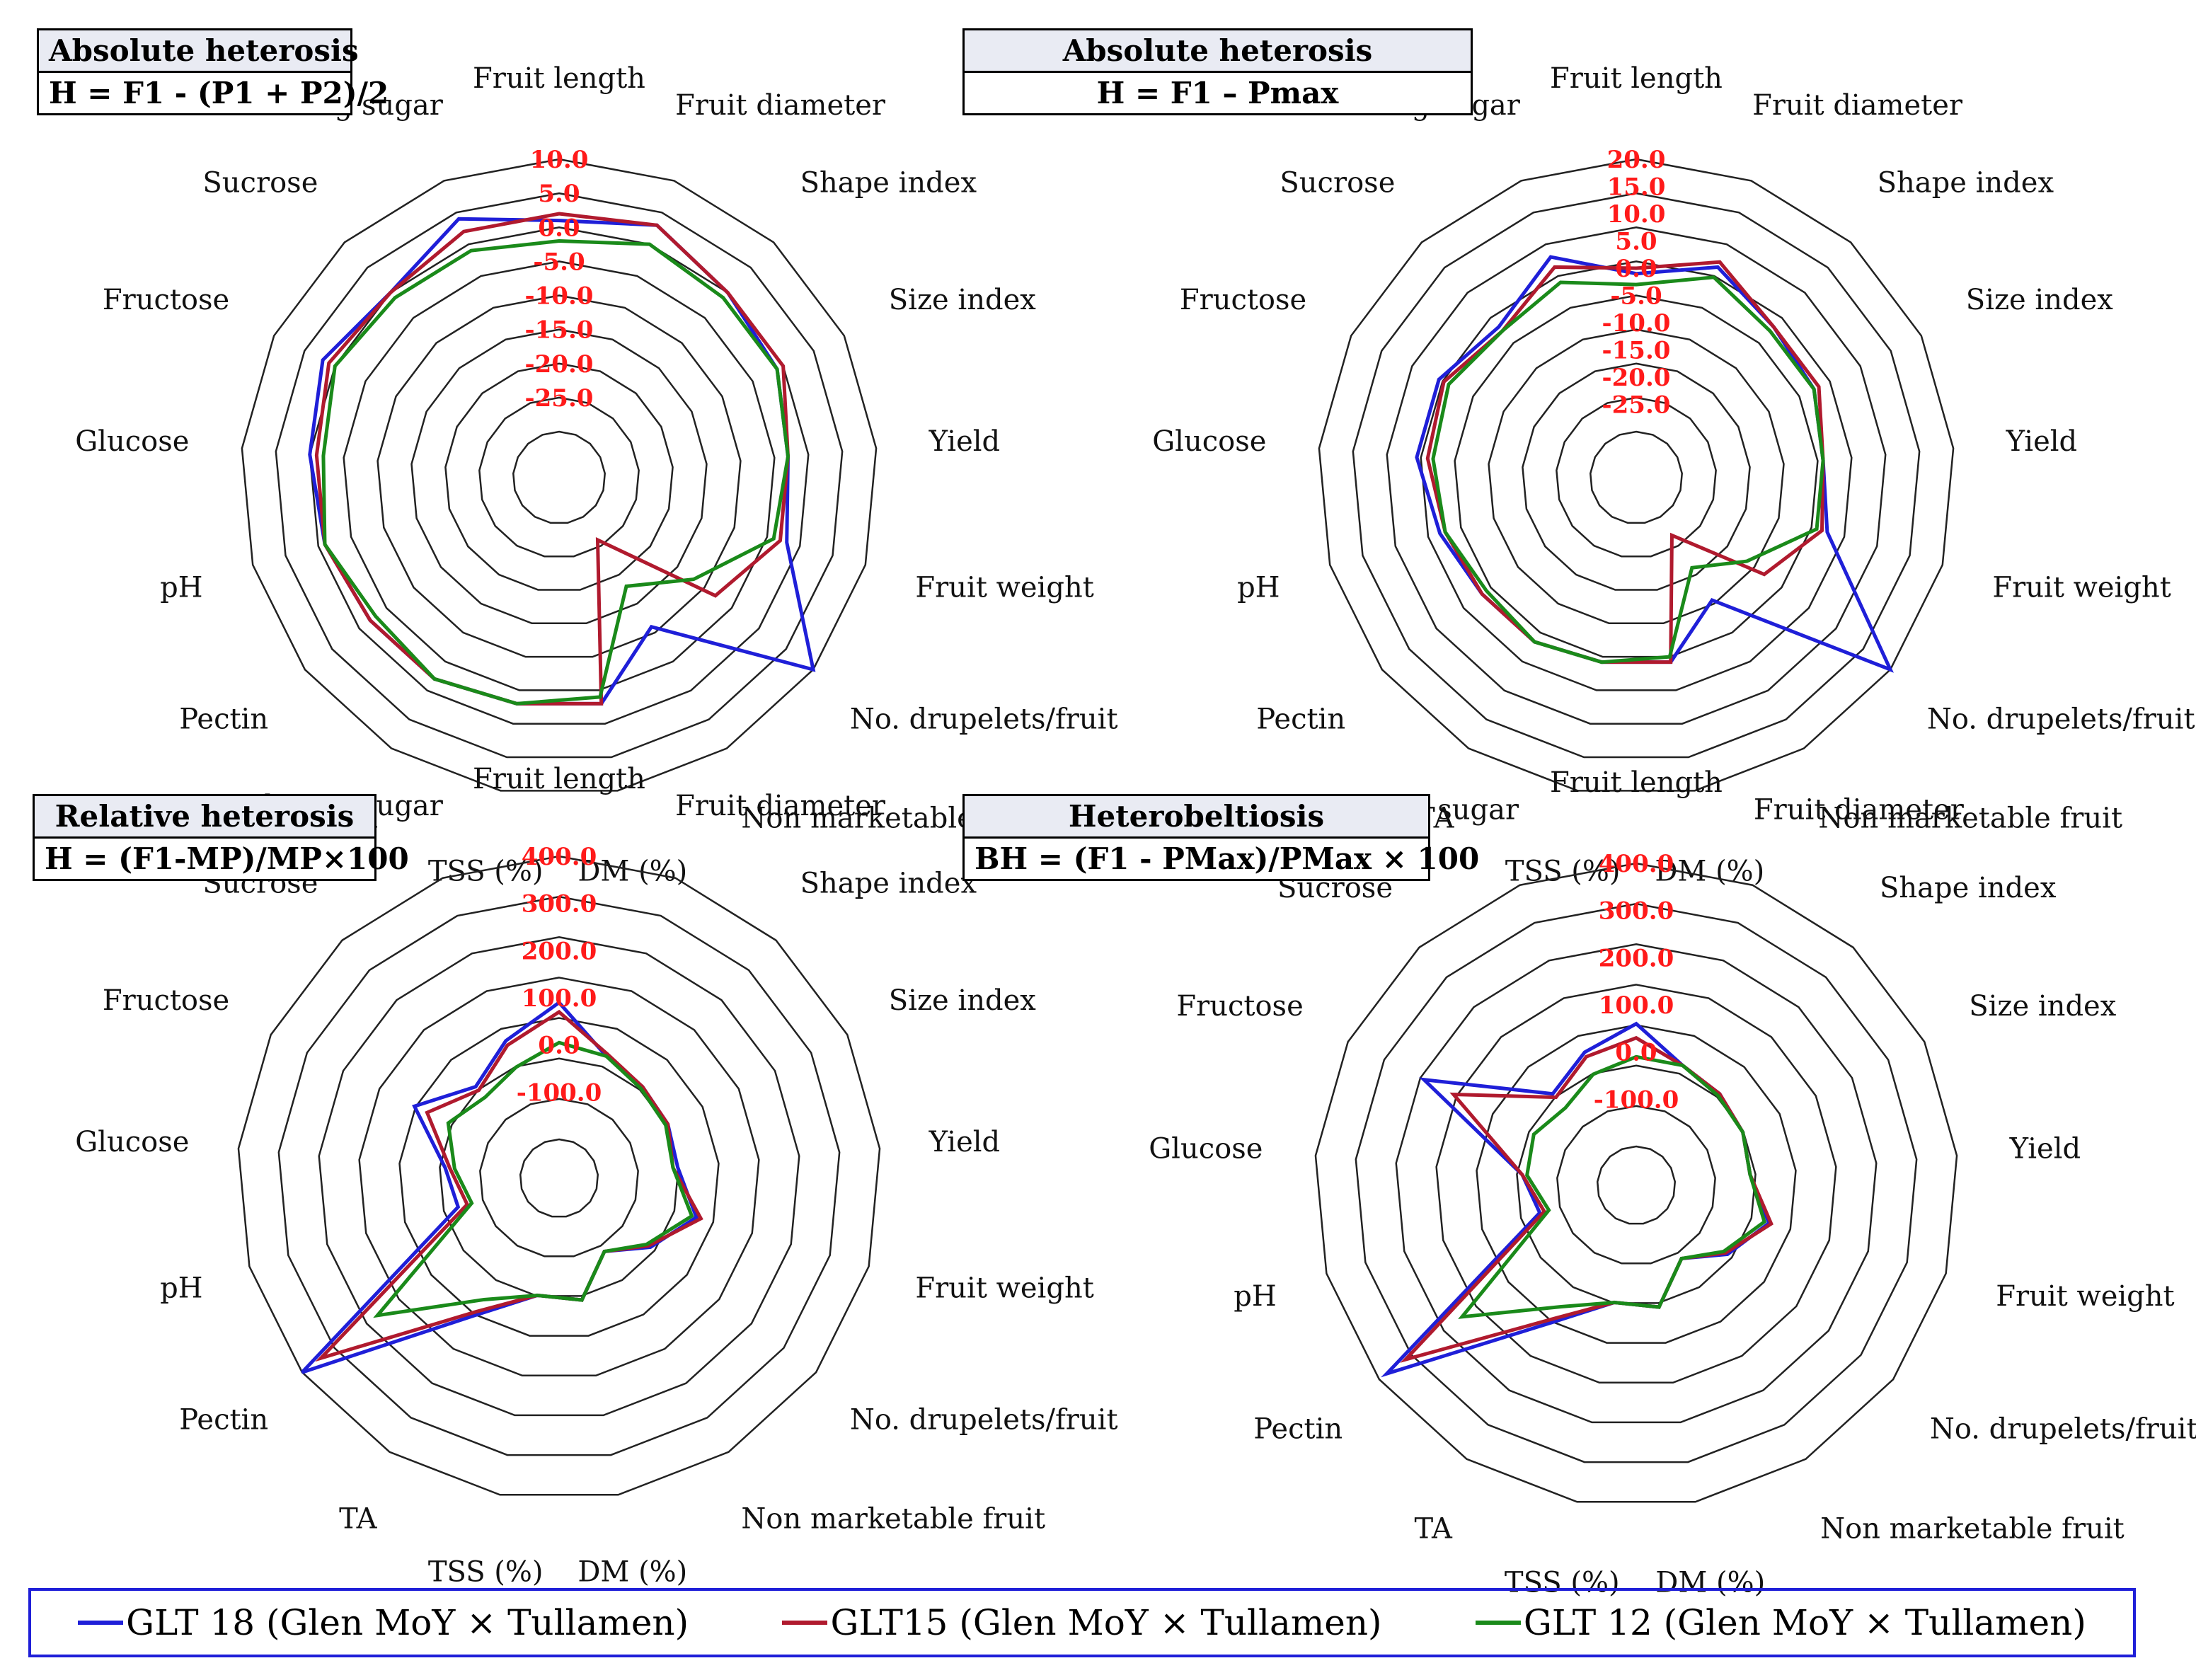 Image resolution: width=2196 pixels, height=1680 pixels. Describe the element at coordinates (559, 160) in the screenshot. I see `tick-label: 10.0` at that location.